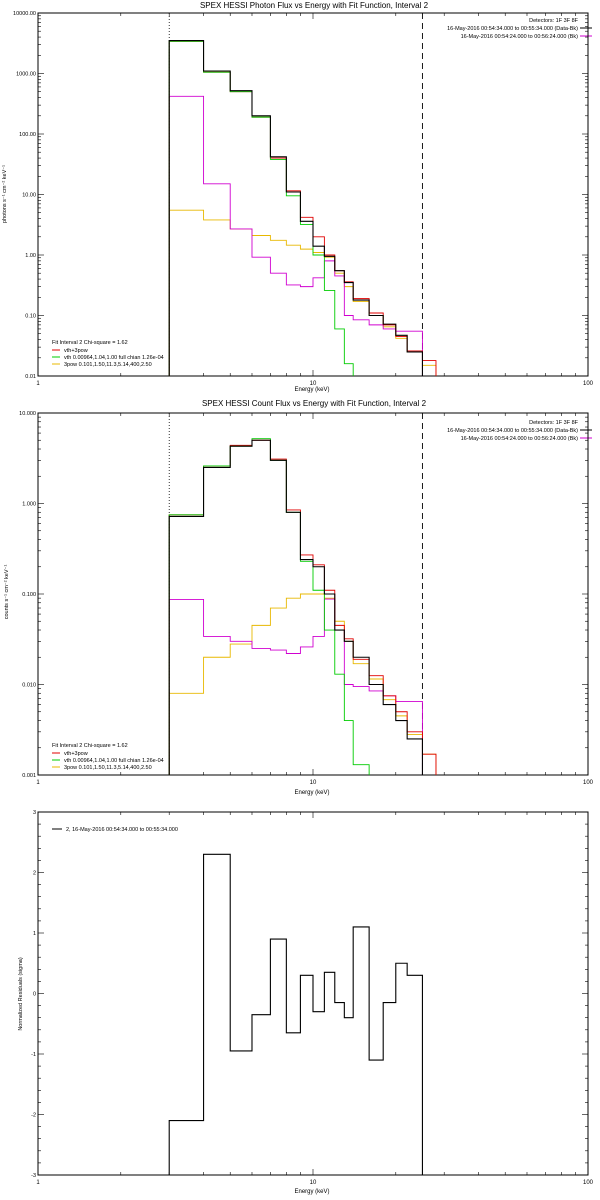 This screenshot has width=600, height=1200. Describe the element at coordinates (108, 365) in the screenshot. I see `photon-legend-3pow: 3pow 0.101,1.50,11.3,5.14,400,2.50` at that location.